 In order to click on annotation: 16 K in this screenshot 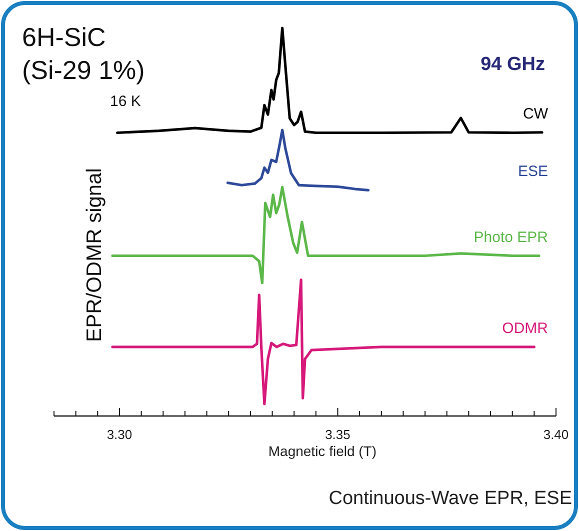, I will do `click(125, 101)`.